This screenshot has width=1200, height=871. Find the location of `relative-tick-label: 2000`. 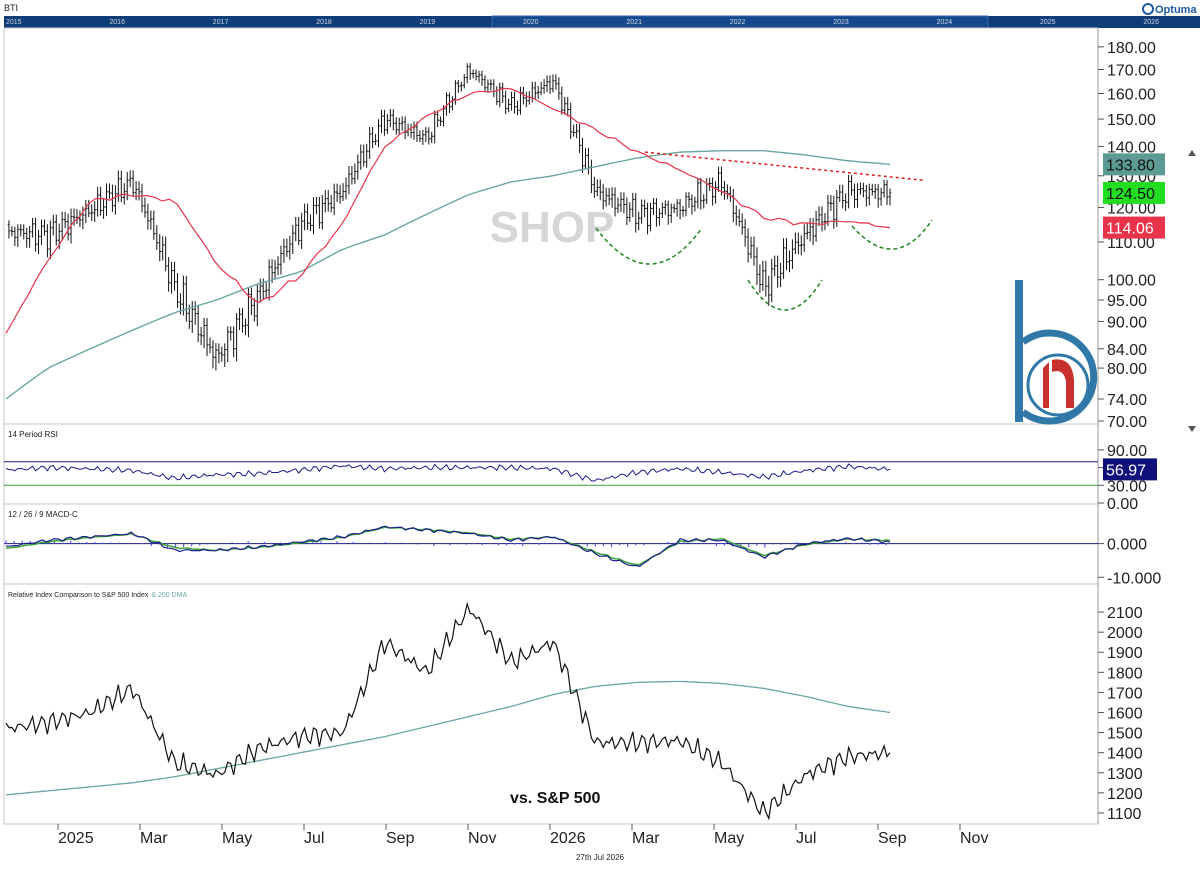

relative-tick-label: 2000 is located at coordinates (1125, 633).